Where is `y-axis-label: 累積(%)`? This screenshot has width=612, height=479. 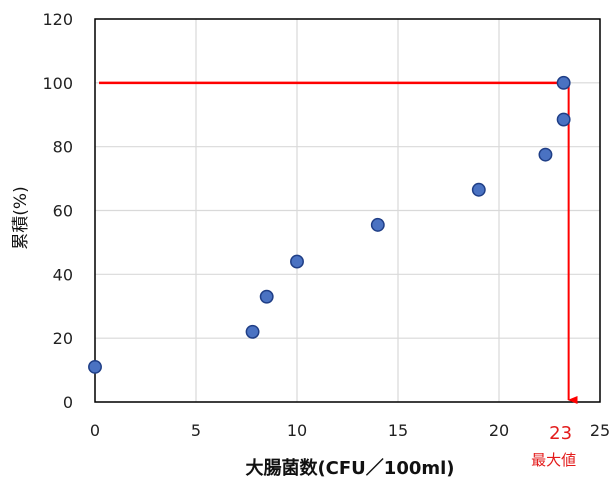 y-axis-label: 累積(%) is located at coordinates (21, 217).